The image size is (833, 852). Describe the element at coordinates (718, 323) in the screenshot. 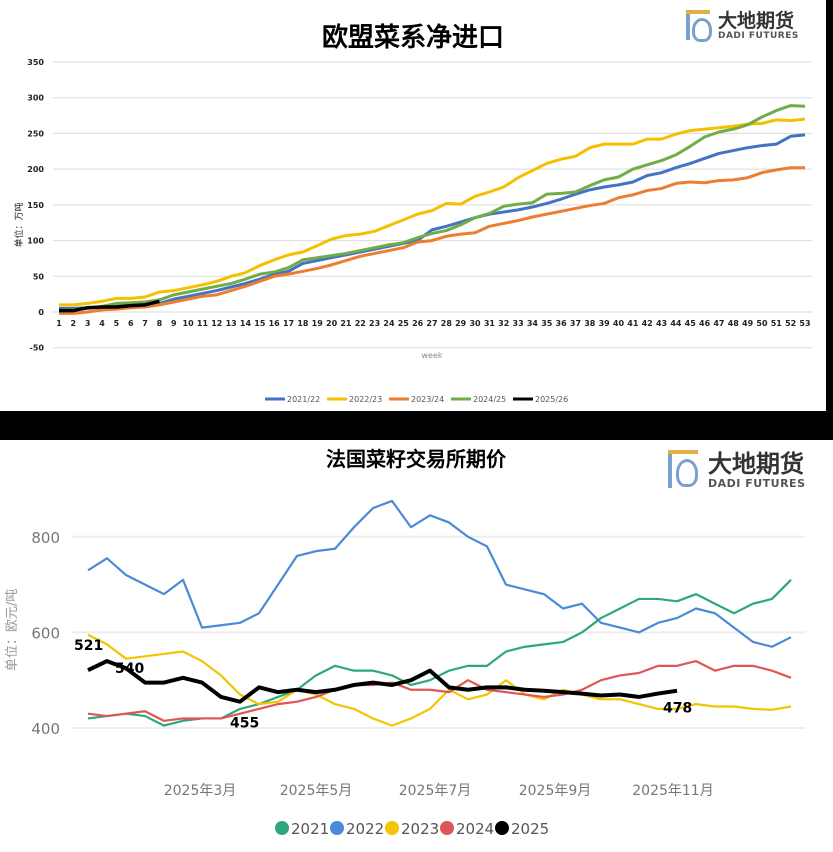

I see `x-tick-label: 47` at that location.